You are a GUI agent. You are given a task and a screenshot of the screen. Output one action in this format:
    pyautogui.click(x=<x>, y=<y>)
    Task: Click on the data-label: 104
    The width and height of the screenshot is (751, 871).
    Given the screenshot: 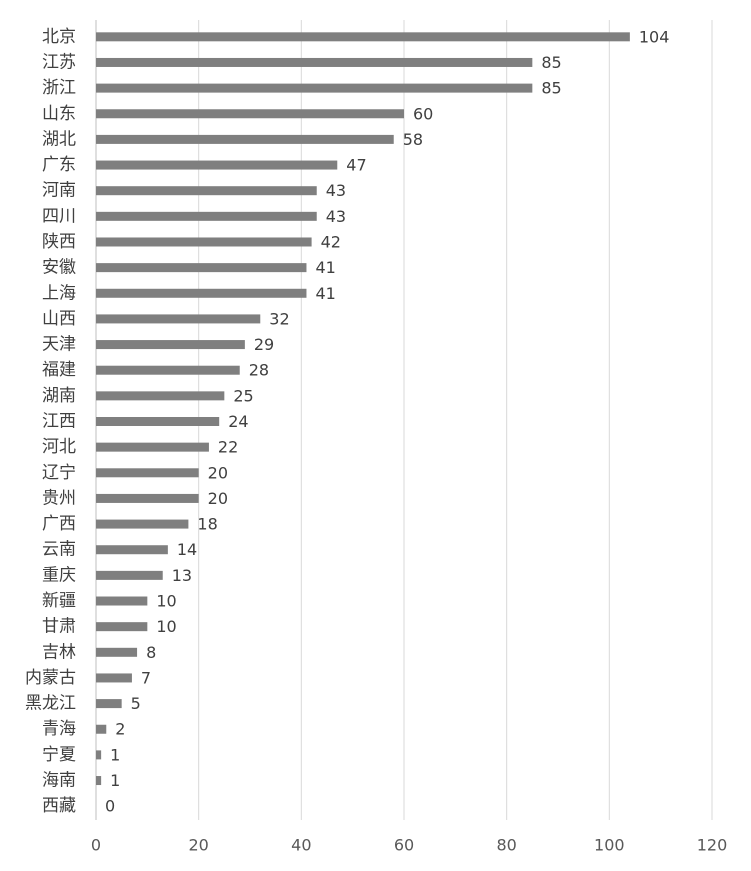 What is the action you would take?
    pyautogui.click(x=654, y=36)
    